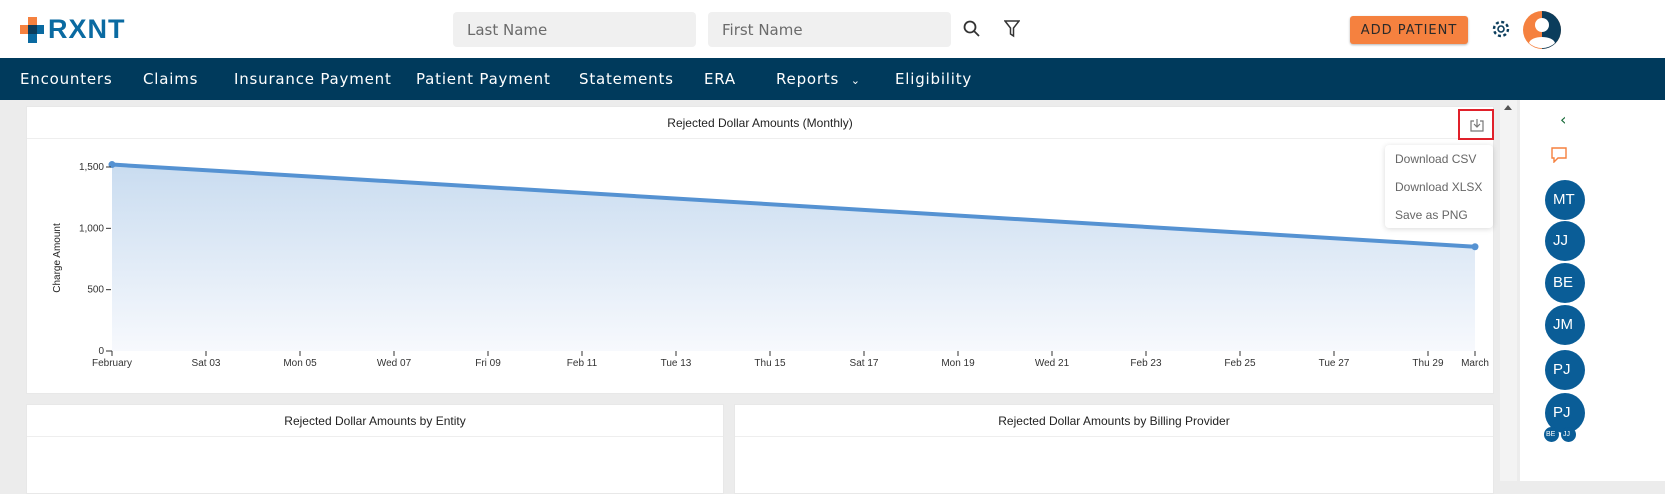 Image resolution: width=1665 pixels, height=494 pixels. Describe the element at coordinates (112, 363) in the screenshot. I see `x-tick-label: February` at that location.